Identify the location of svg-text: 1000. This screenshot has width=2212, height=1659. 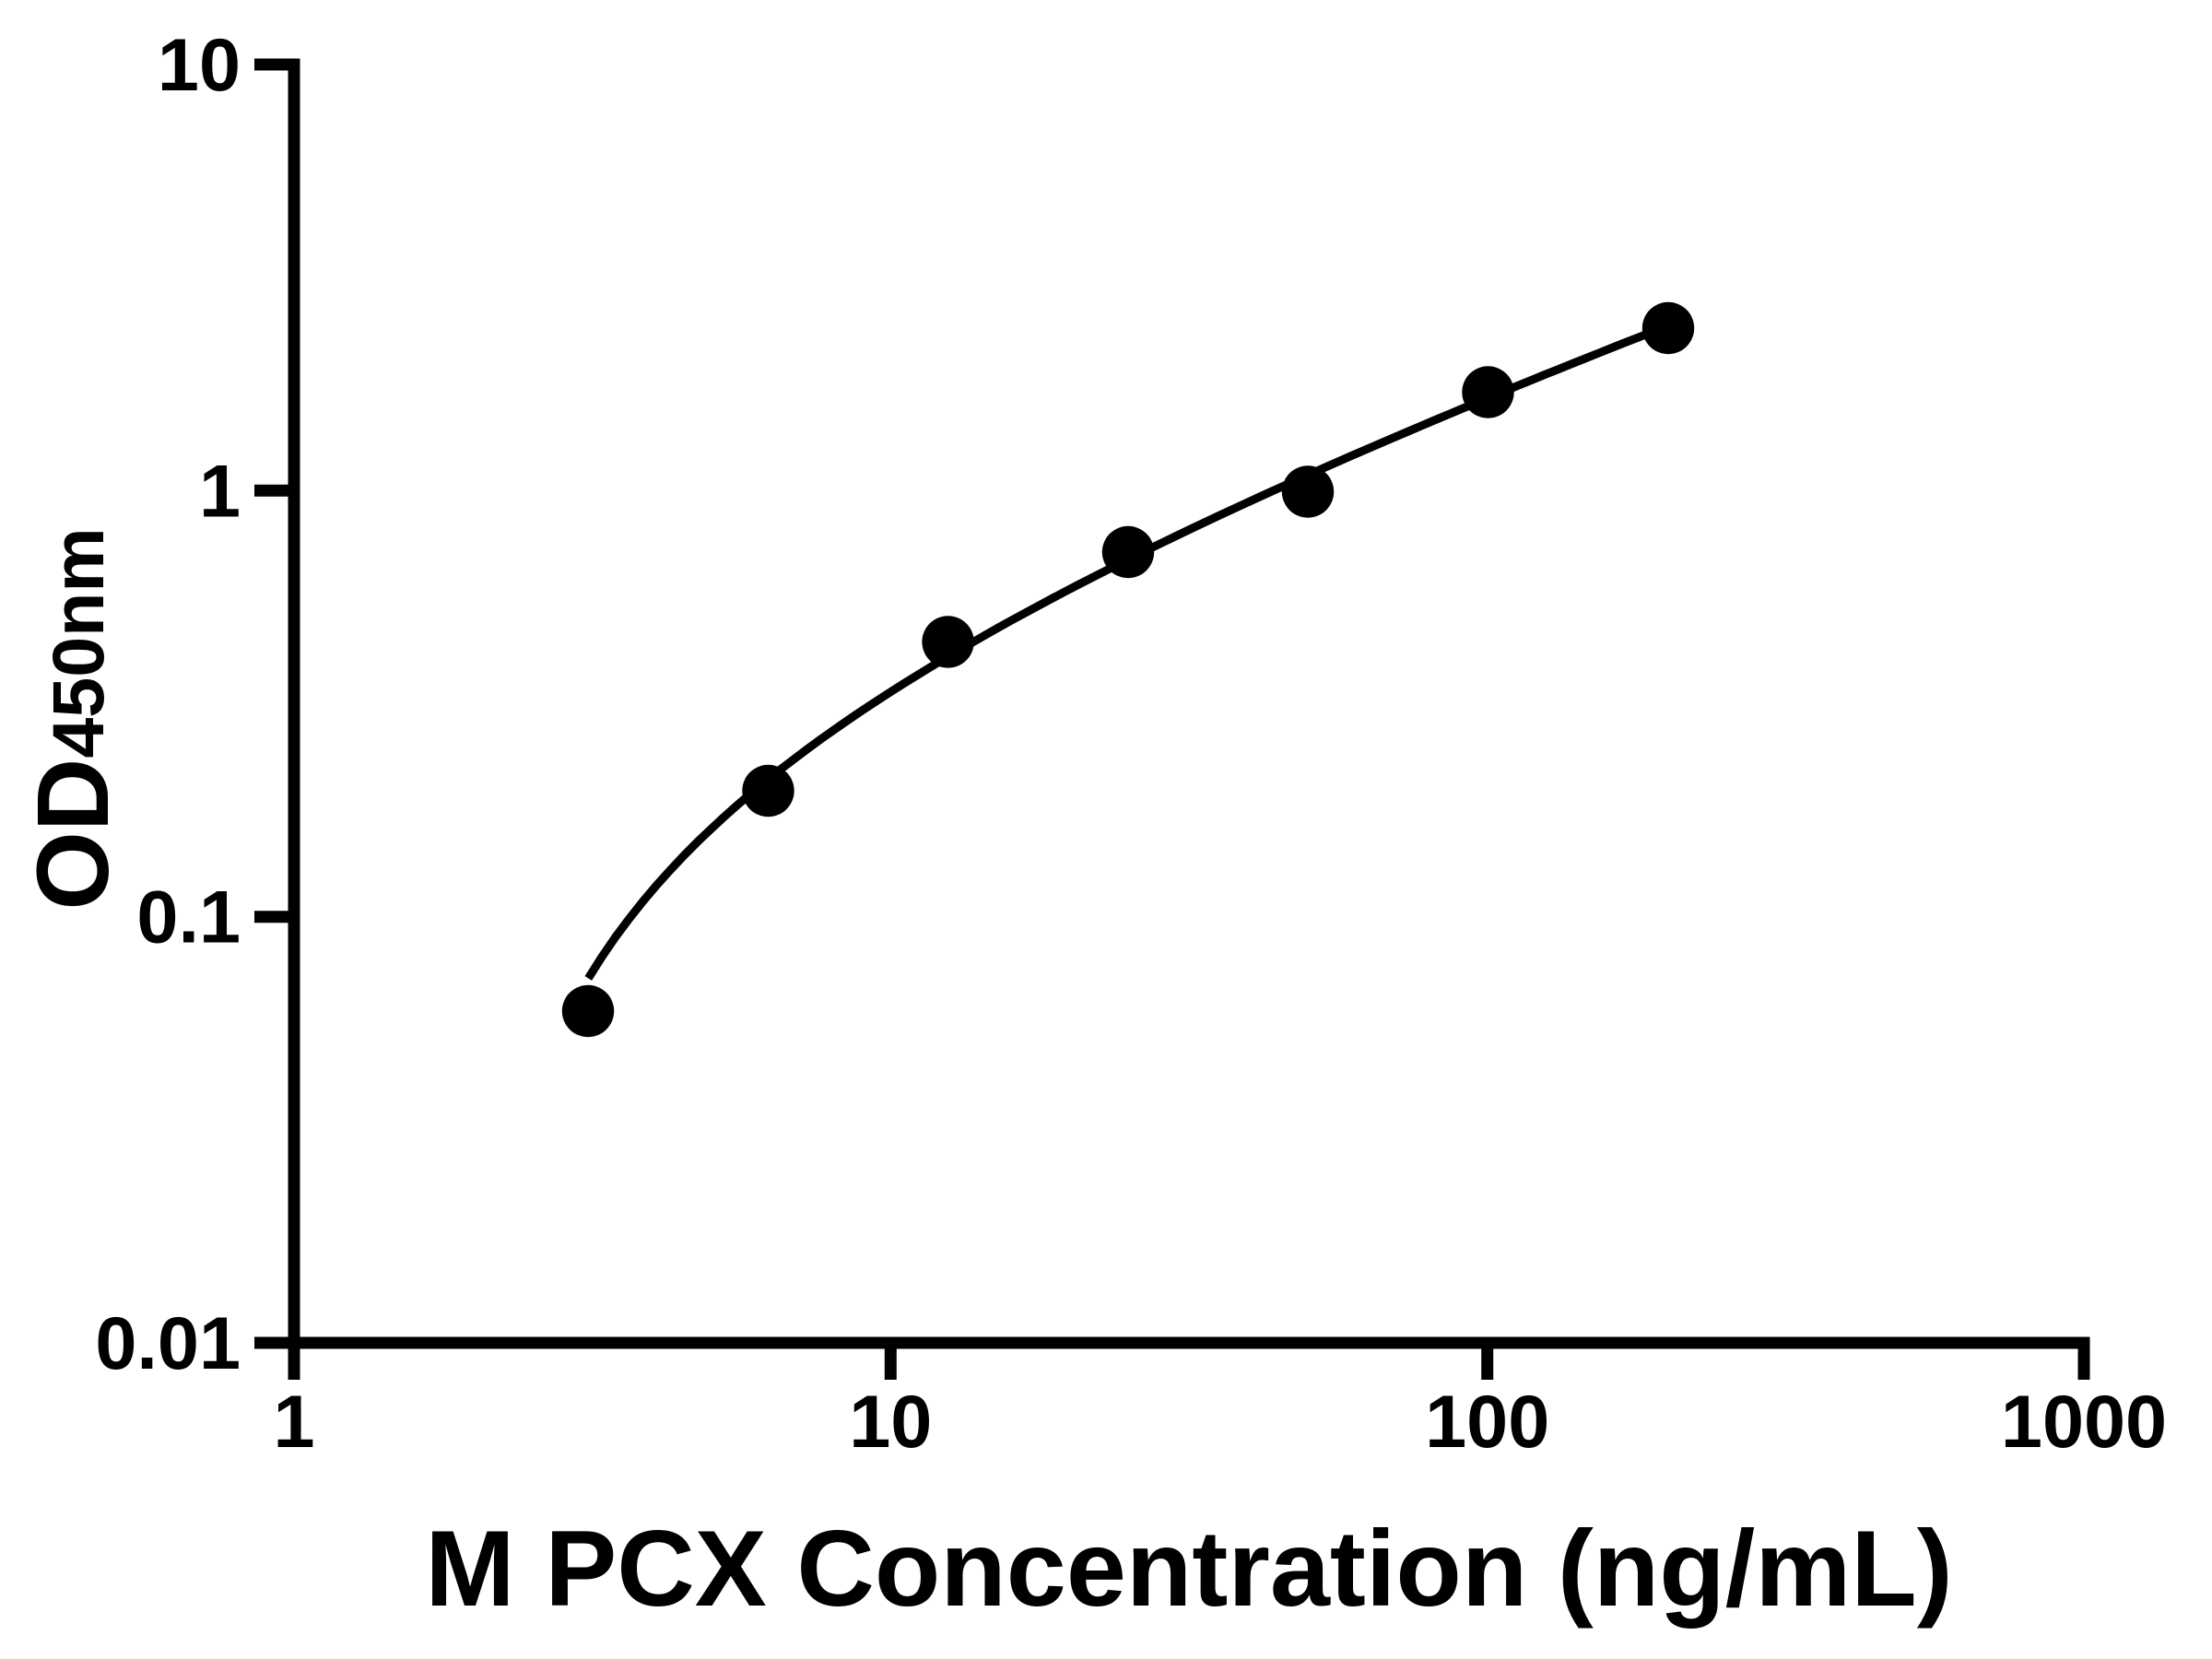
(2084, 1422).